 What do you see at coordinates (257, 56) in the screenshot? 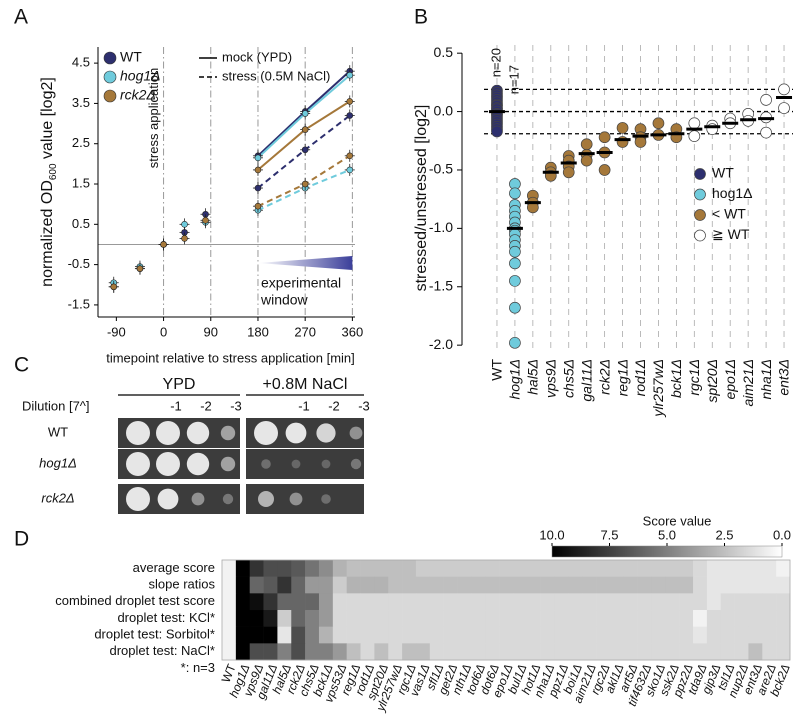
I see `legend-label: mock (YPD)` at bounding box center [257, 56].